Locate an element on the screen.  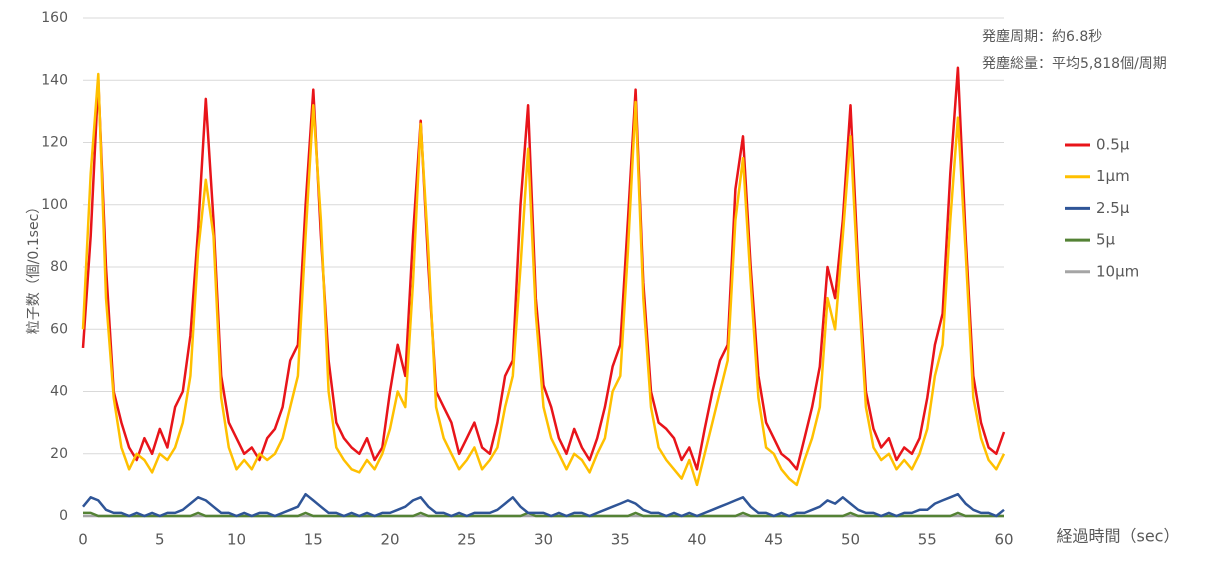
annotation: 発塵総量：平均5,818個/周期 is located at coordinates (1074, 63).